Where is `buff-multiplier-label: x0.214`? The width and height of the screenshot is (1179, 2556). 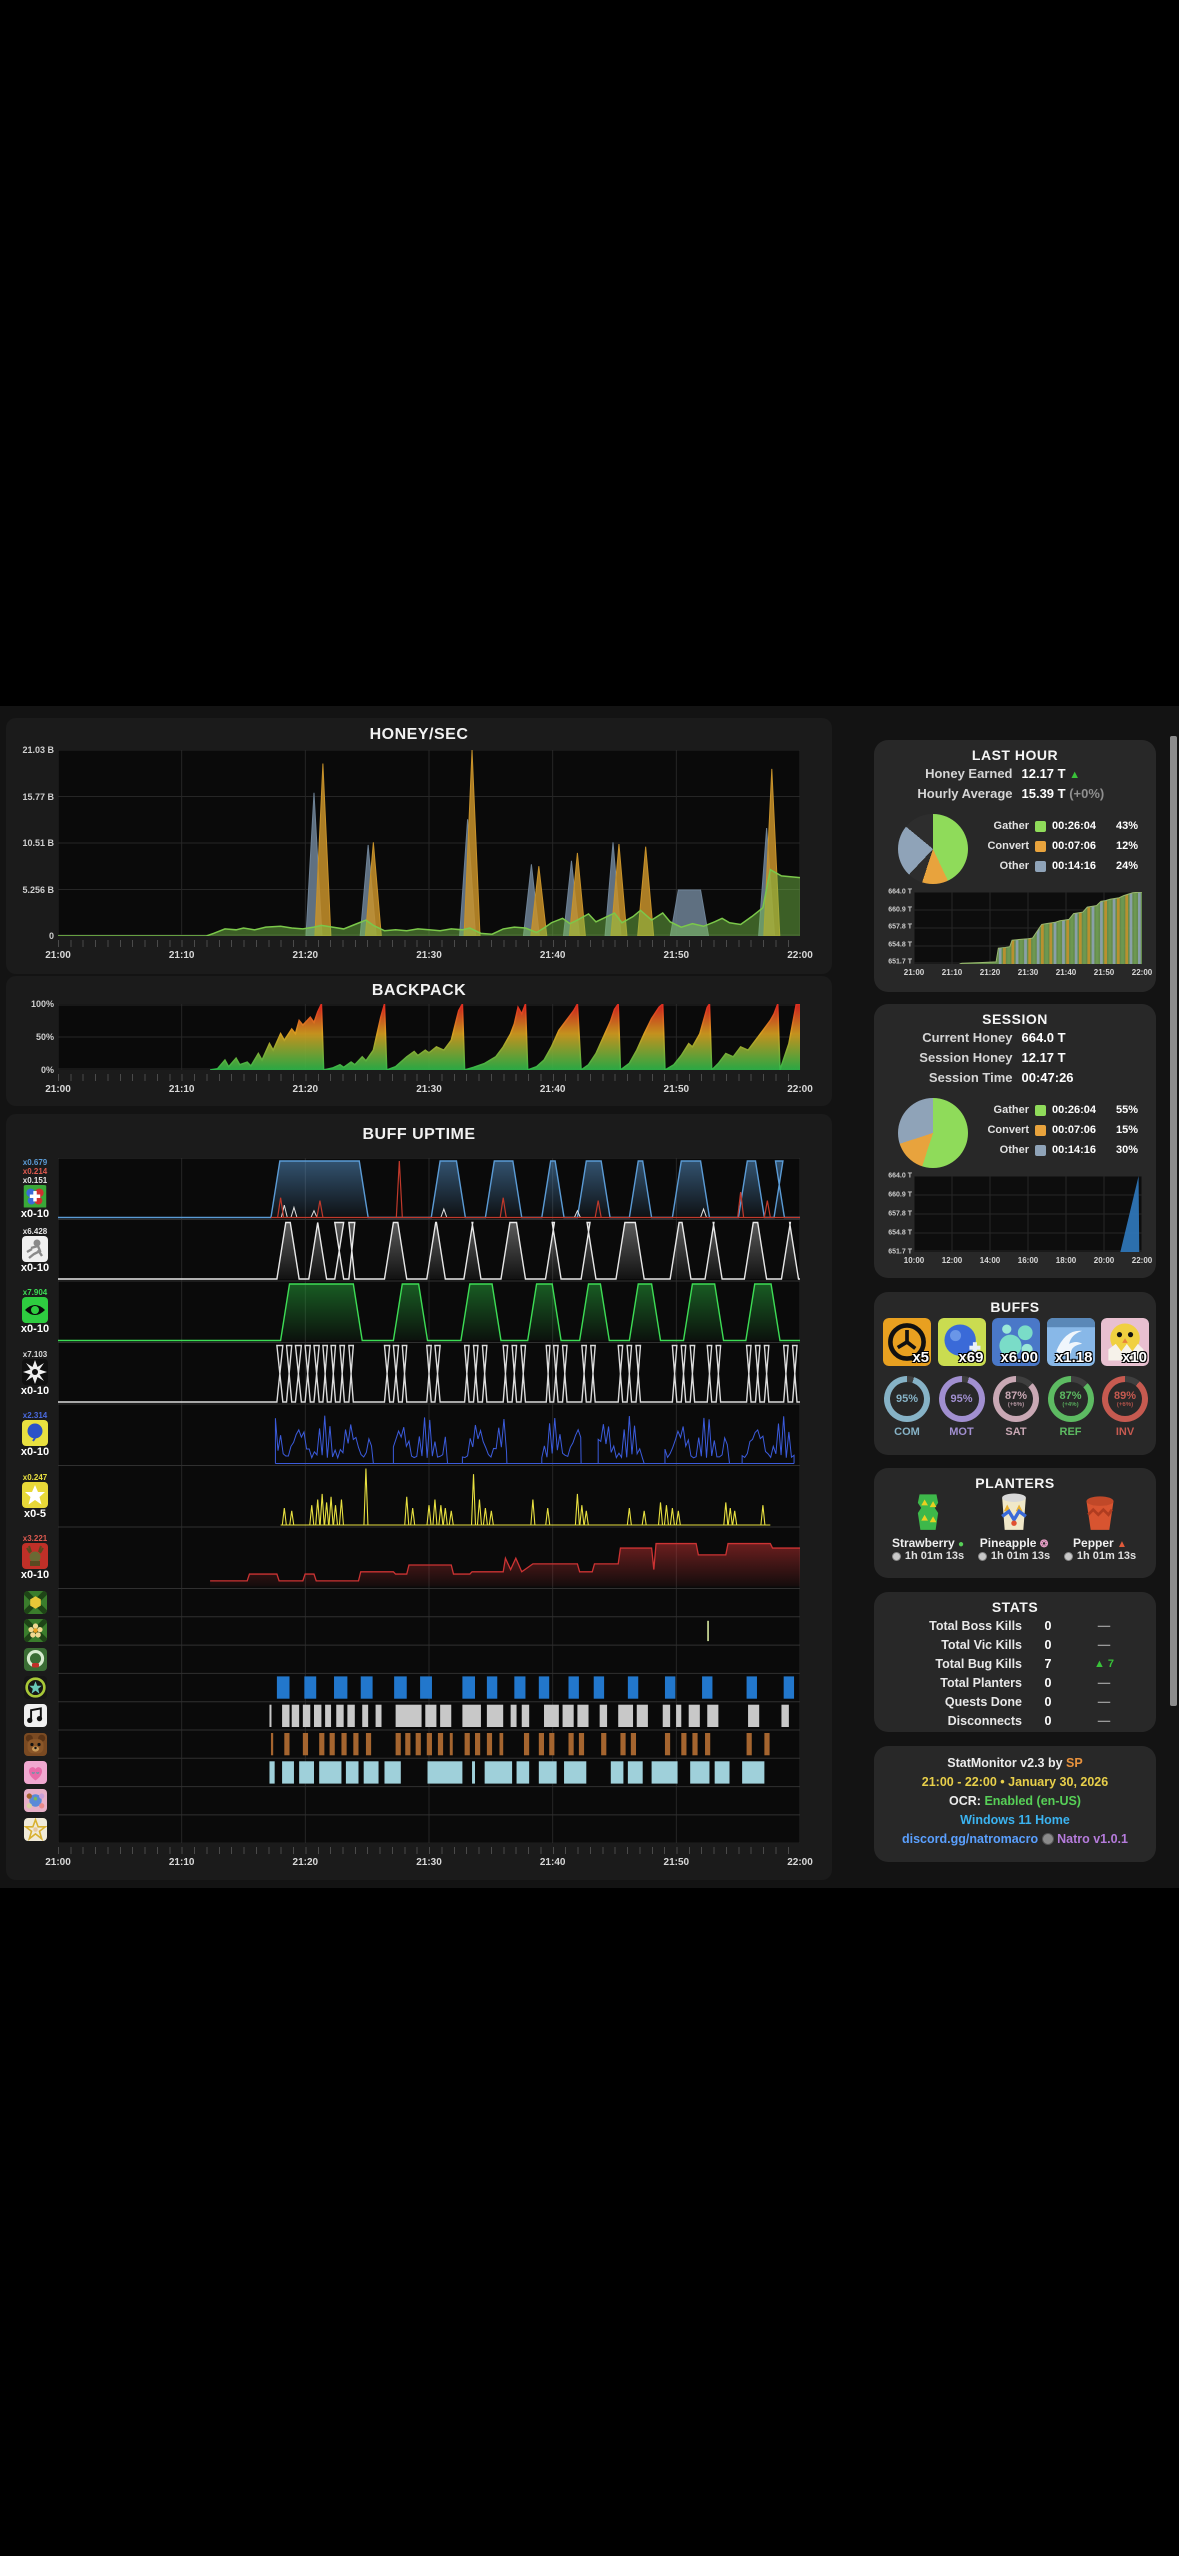 buff-multiplier-label: x0.214 is located at coordinates (35, 1171).